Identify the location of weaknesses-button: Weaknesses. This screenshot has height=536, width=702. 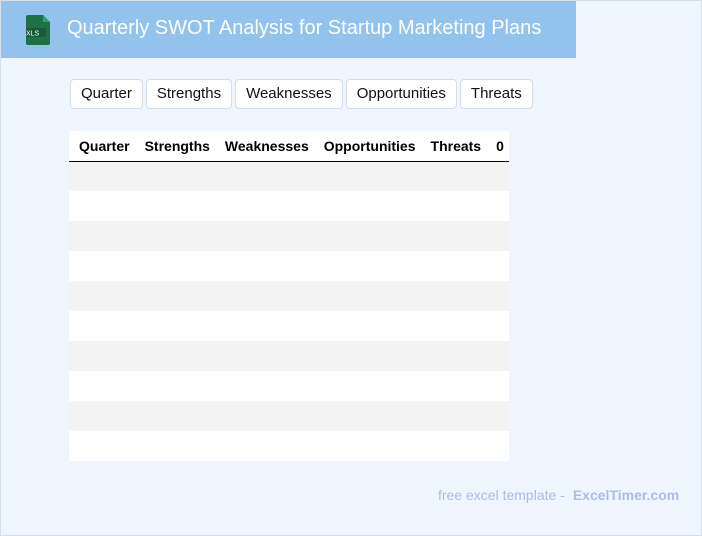
(289, 94).